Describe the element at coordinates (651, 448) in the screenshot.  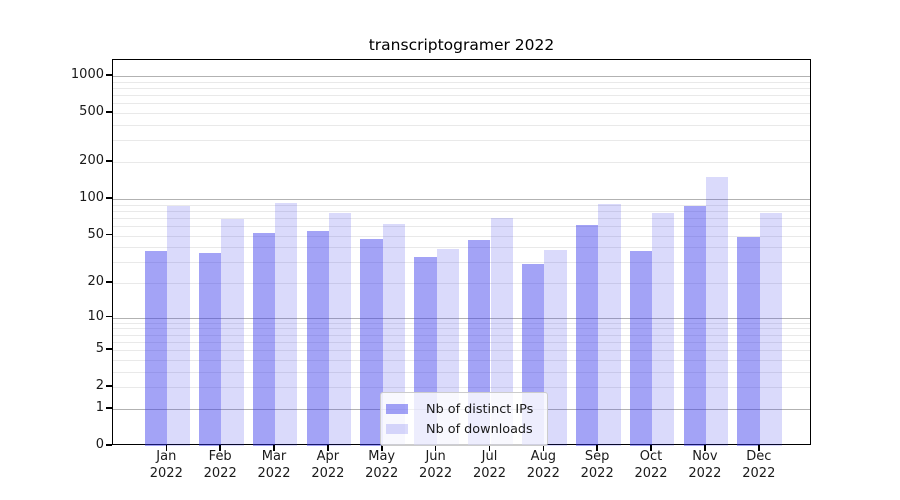
I see `x-tick-mark-oct` at that location.